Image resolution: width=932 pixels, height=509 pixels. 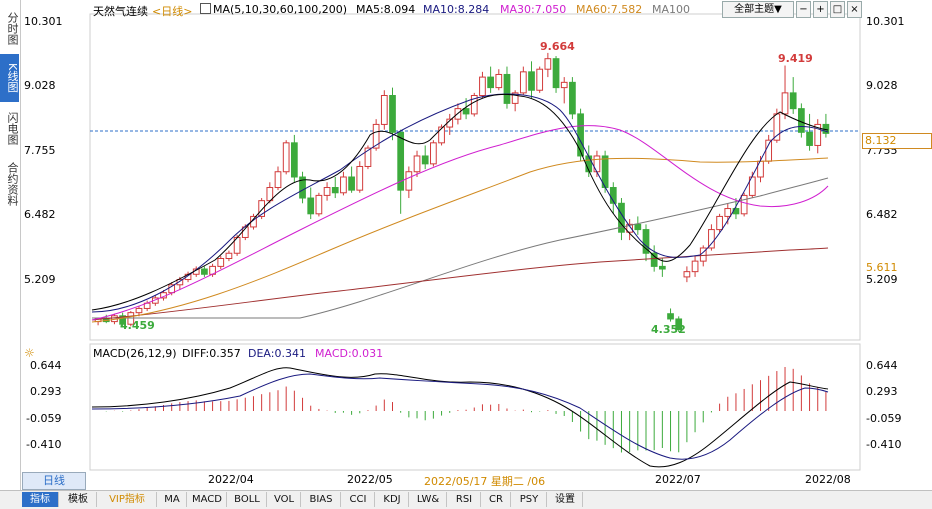 What do you see at coordinates (12, 184) in the screenshot?
I see `tab-contract-info: 合约资料` at bounding box center [12, 184].